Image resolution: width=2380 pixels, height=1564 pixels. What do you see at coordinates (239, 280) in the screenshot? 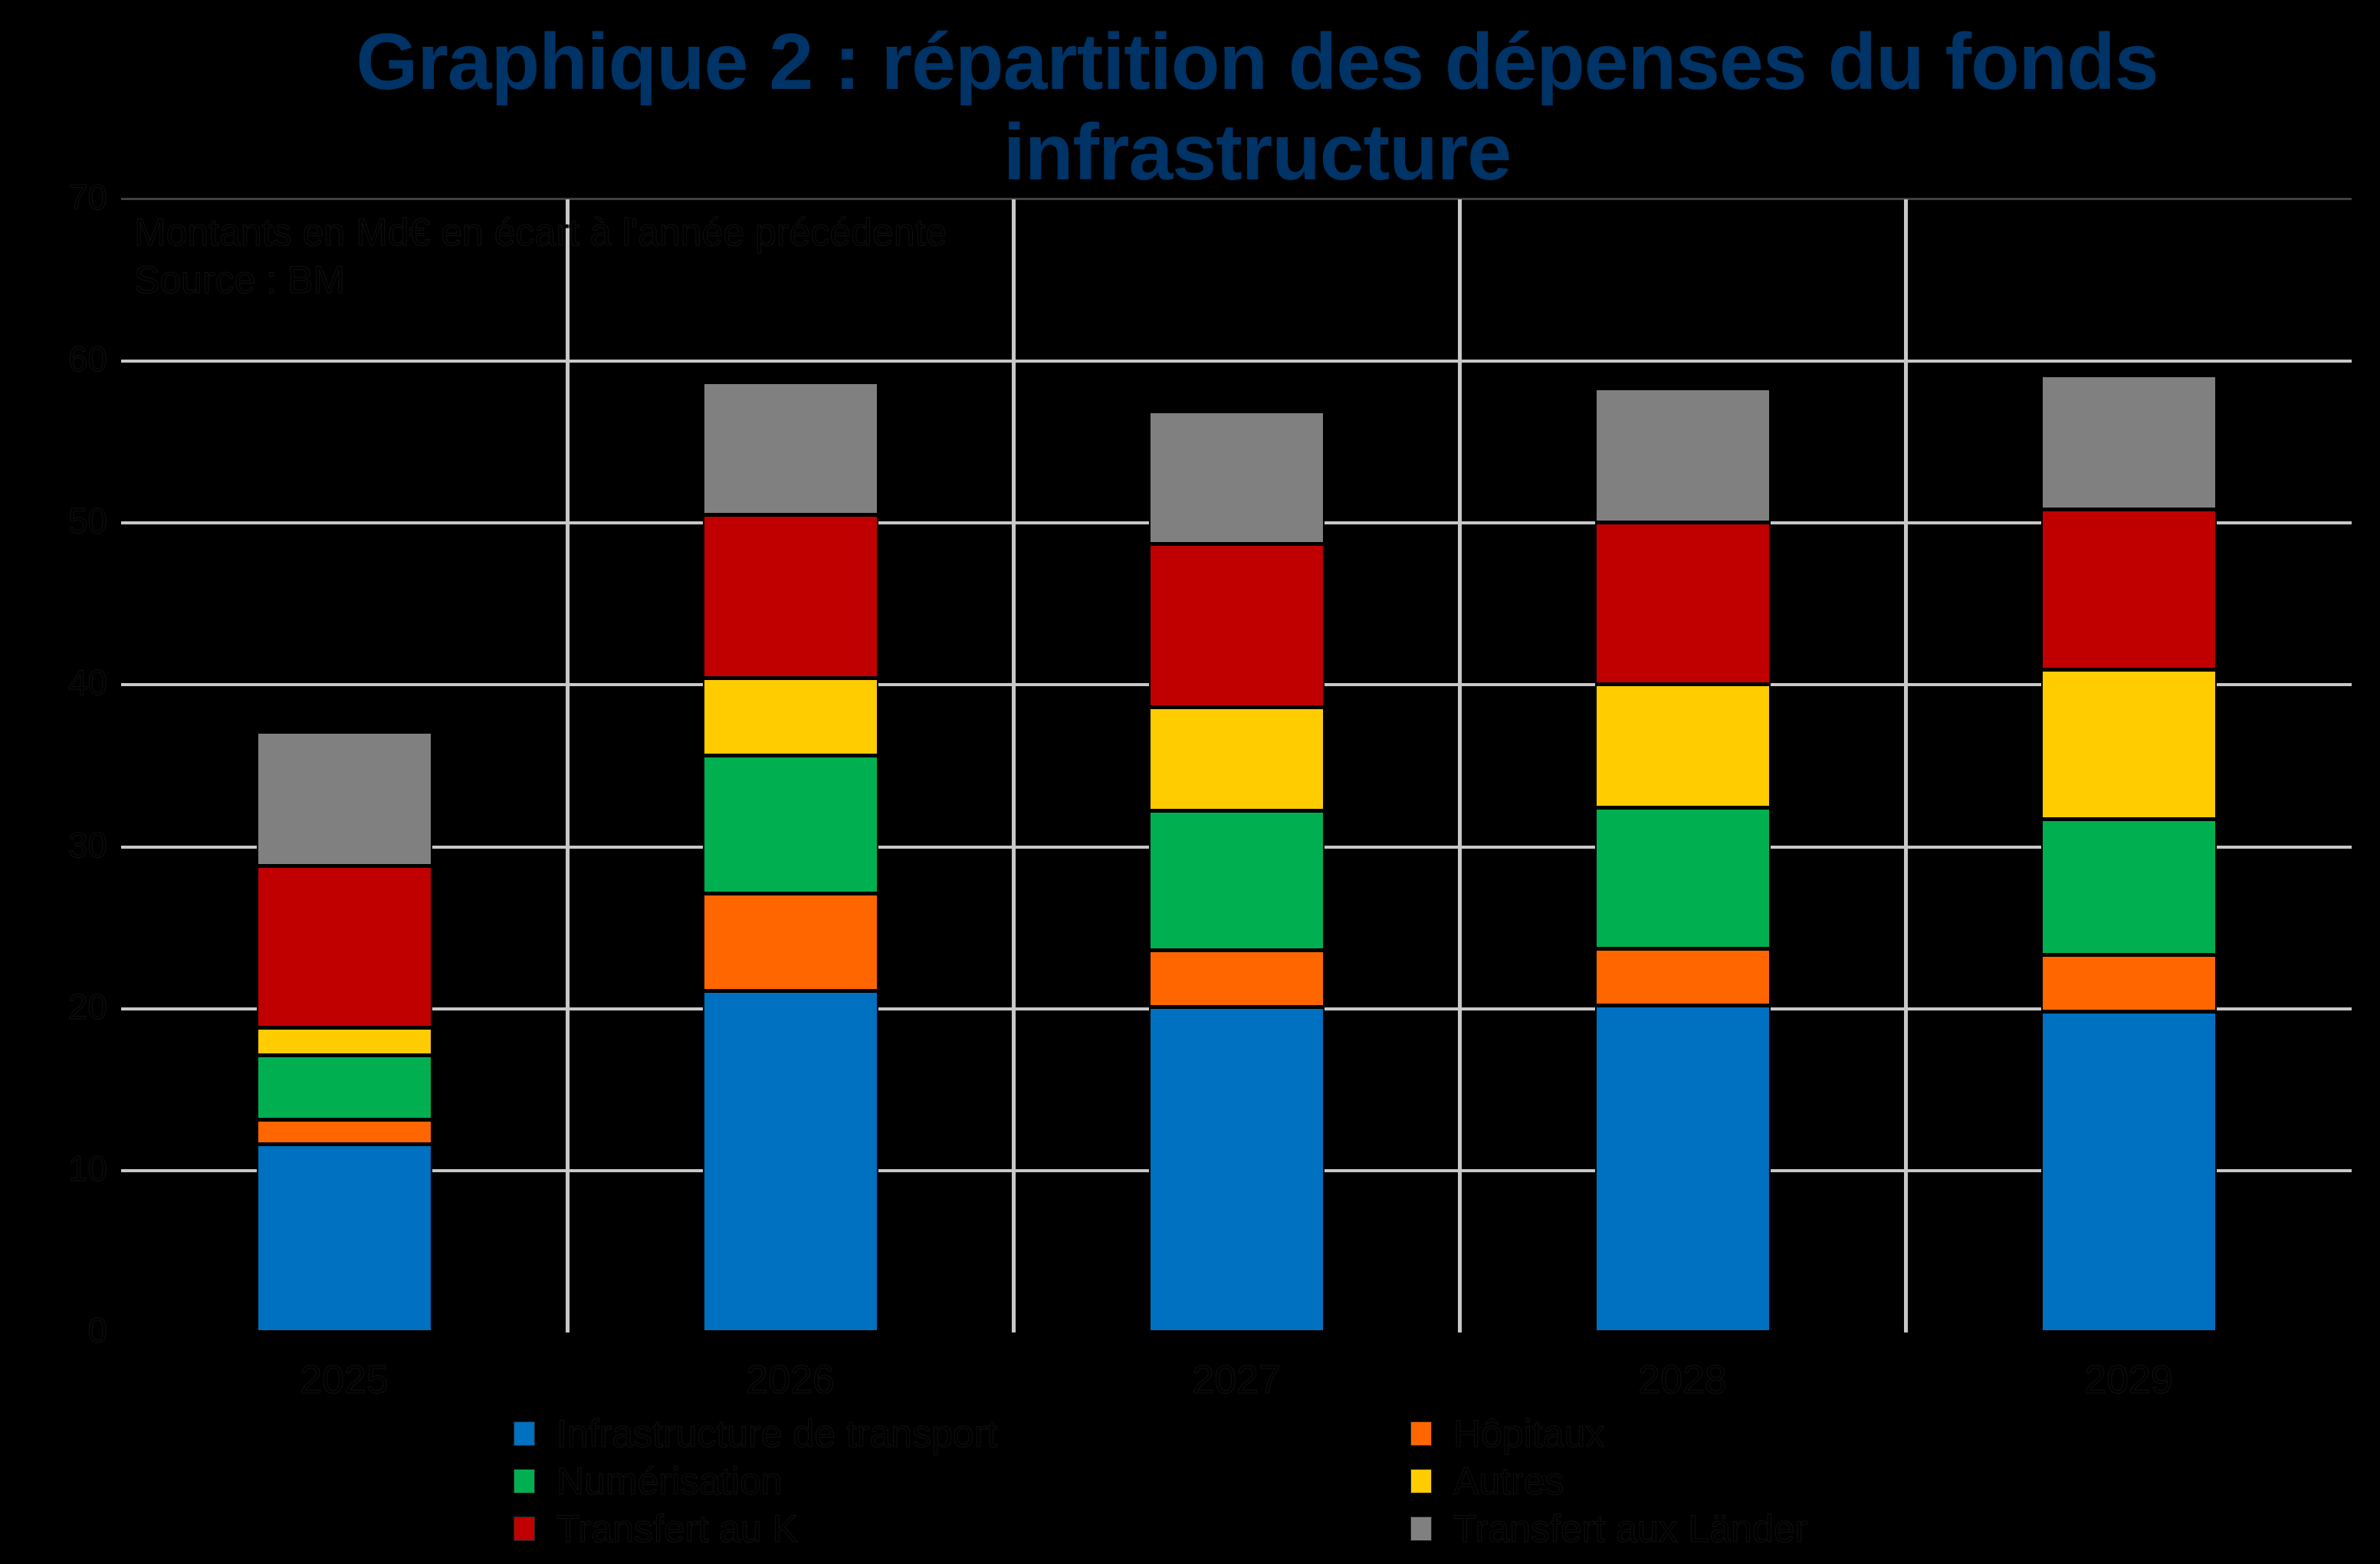
I see `source-note: Source : BM` at bounding box center [239, 280].